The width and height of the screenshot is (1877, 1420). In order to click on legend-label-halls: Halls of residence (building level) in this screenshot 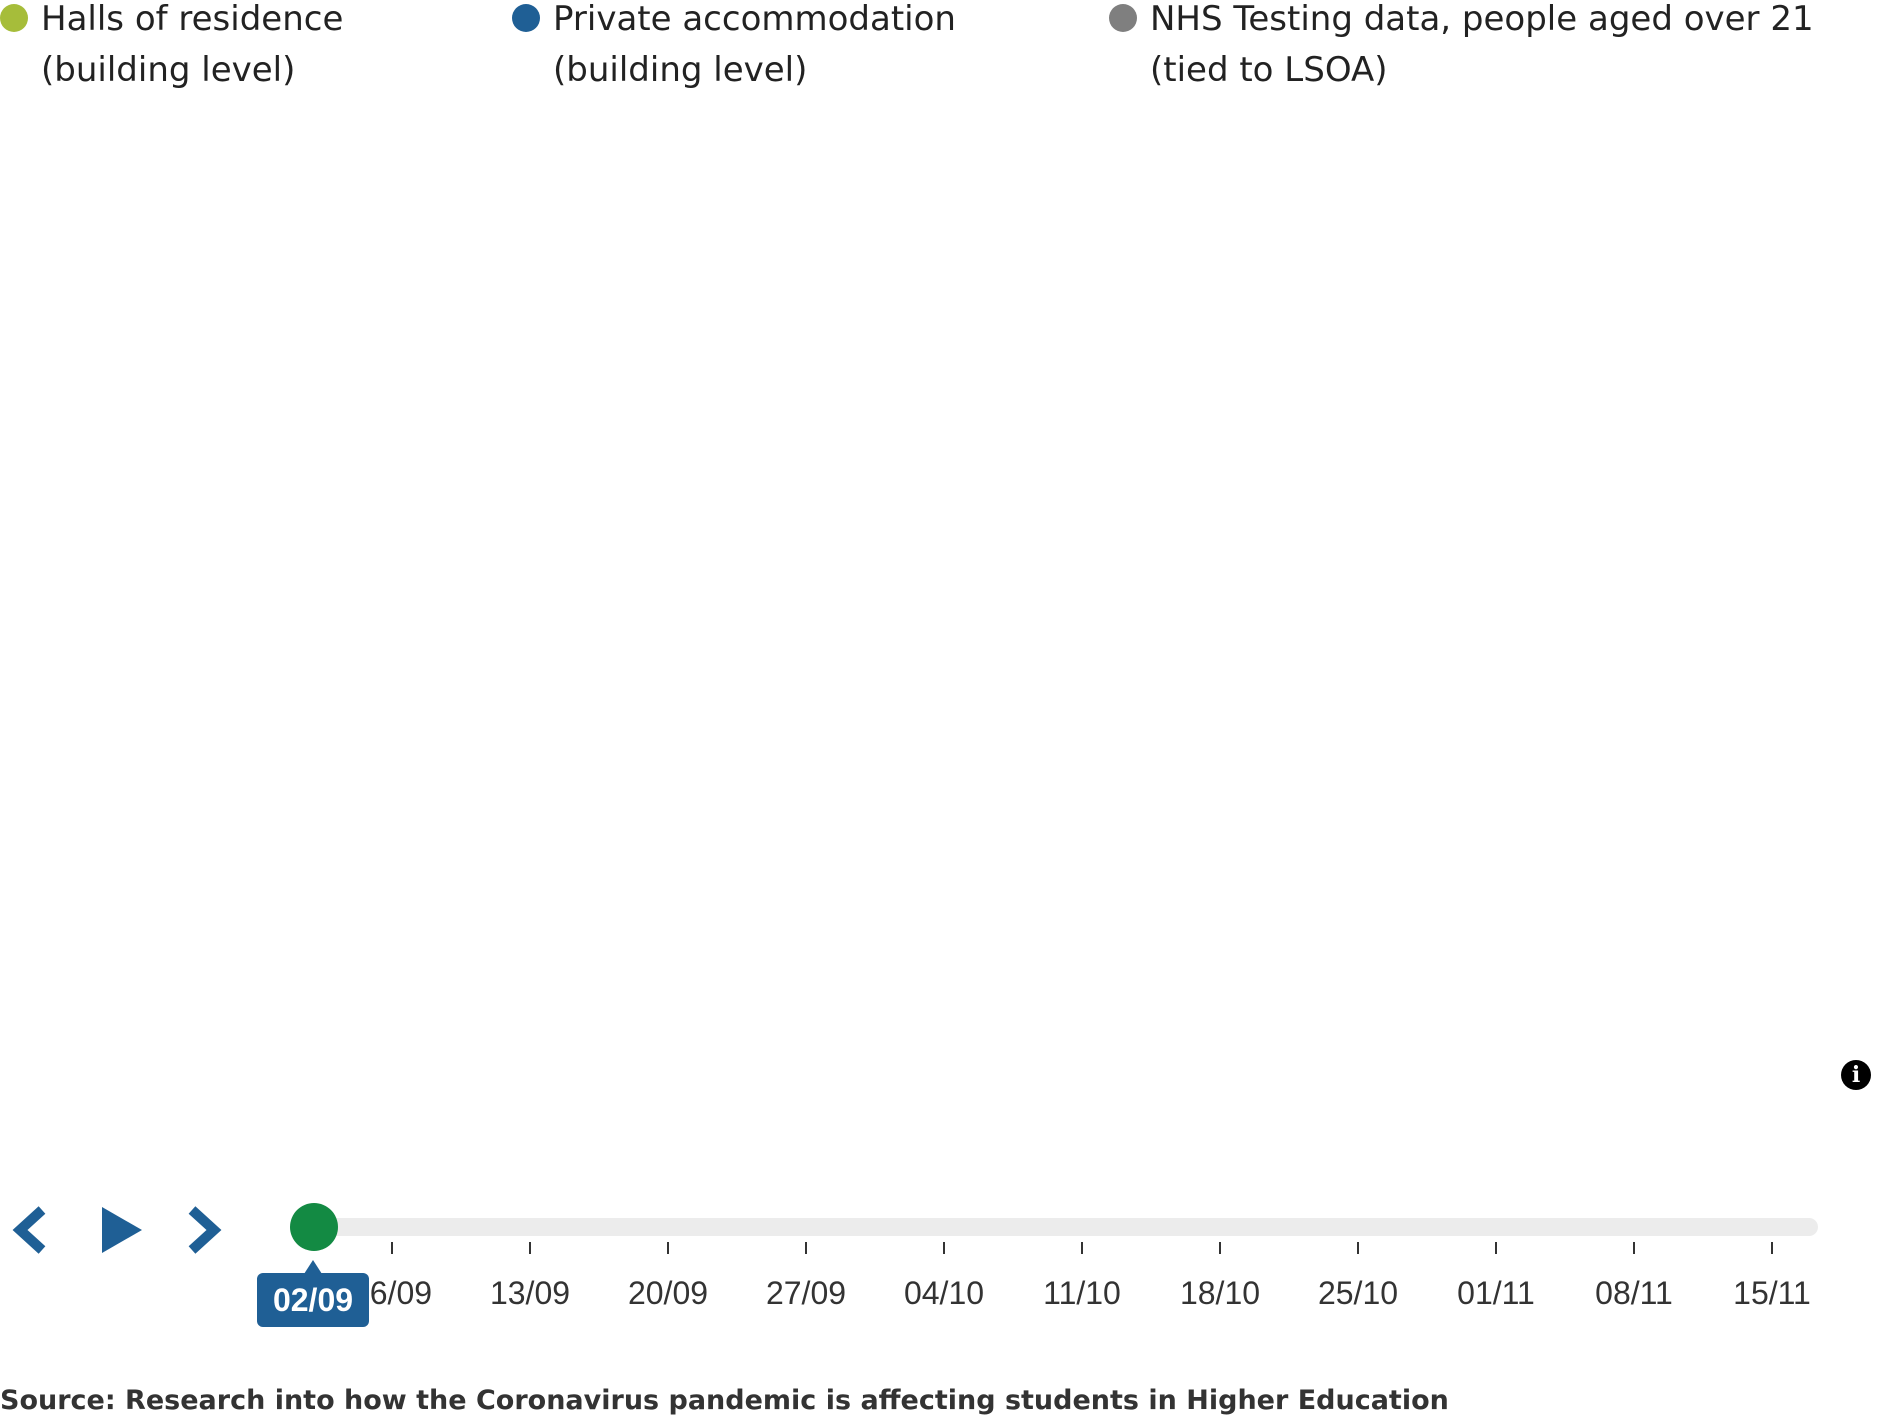, I will do `click(192, 45)`.